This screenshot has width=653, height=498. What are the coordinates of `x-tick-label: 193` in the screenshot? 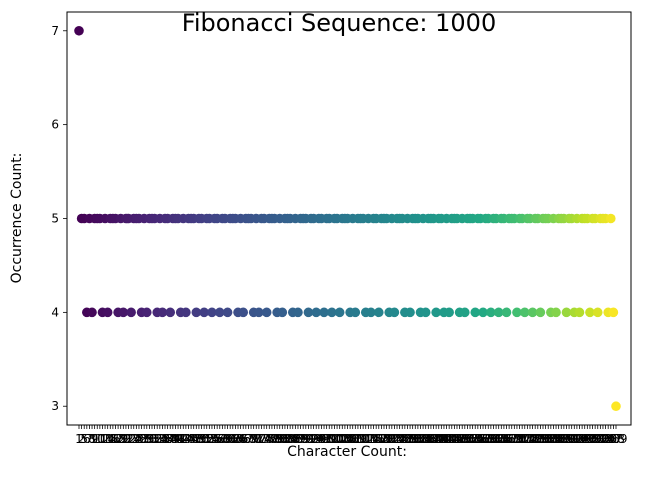 It's located at (574, 439).